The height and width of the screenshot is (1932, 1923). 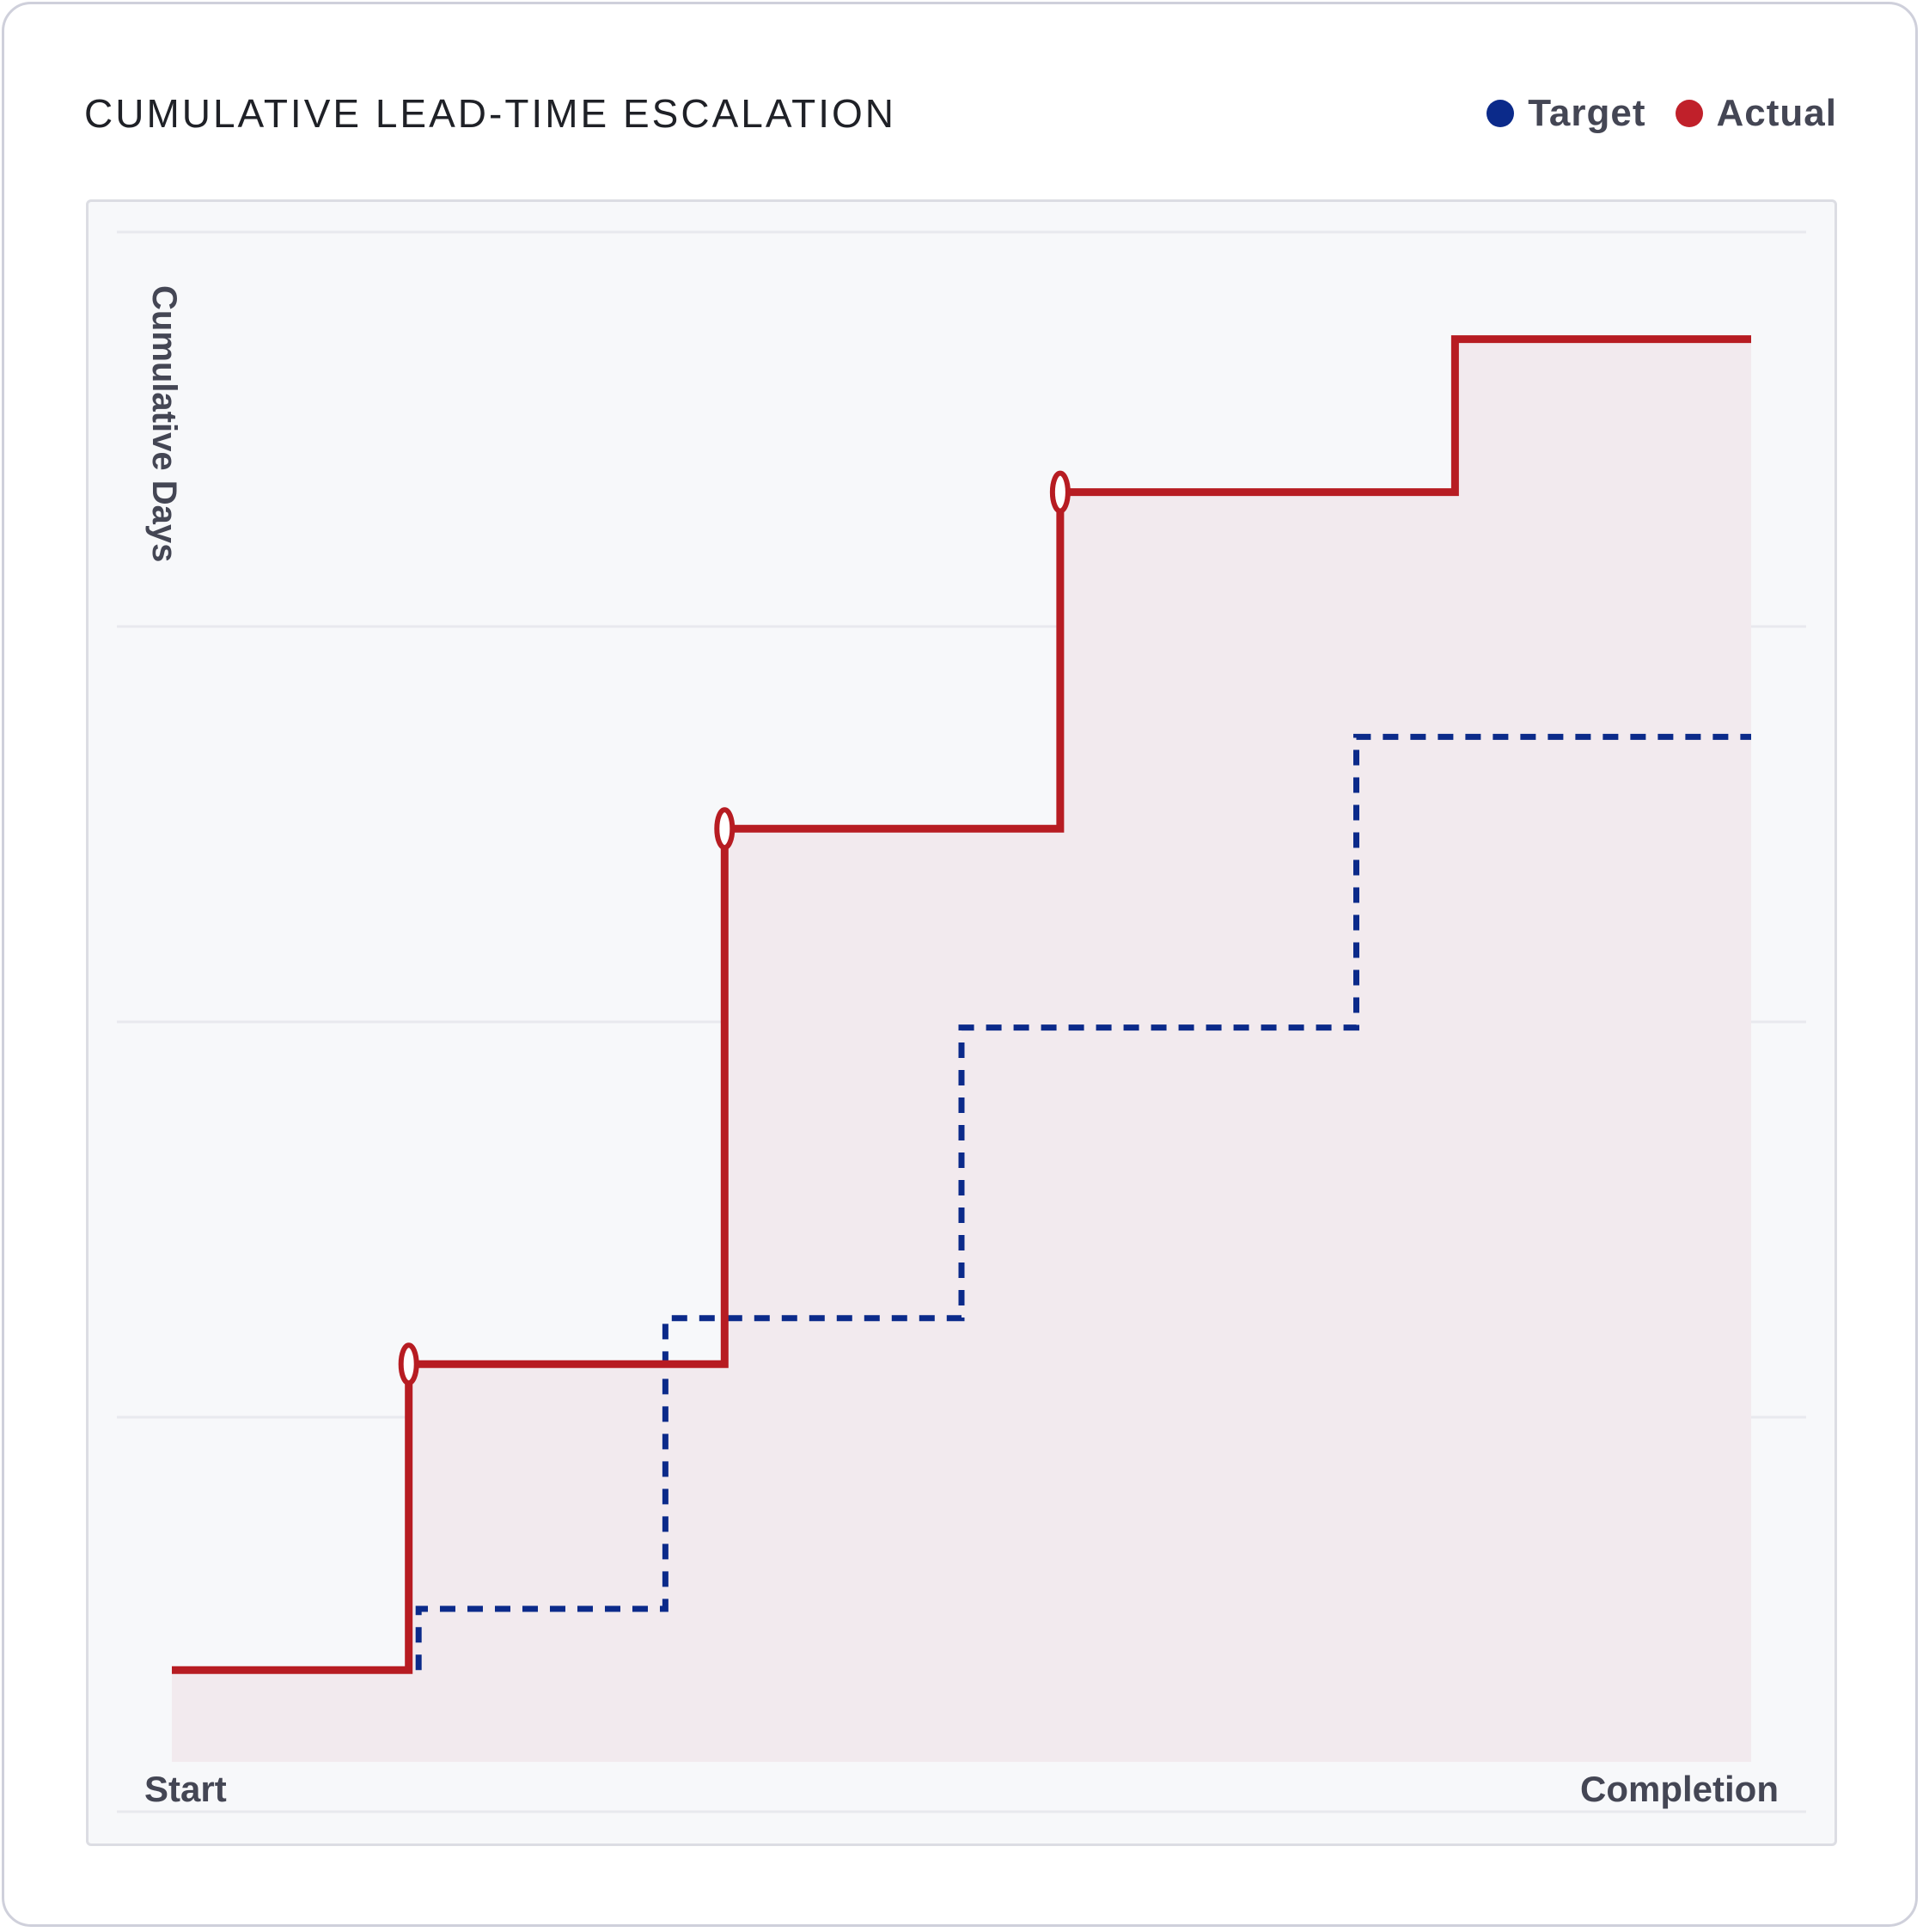 I want to click on legend-item-target: Target, so click(x=1566, y=113).